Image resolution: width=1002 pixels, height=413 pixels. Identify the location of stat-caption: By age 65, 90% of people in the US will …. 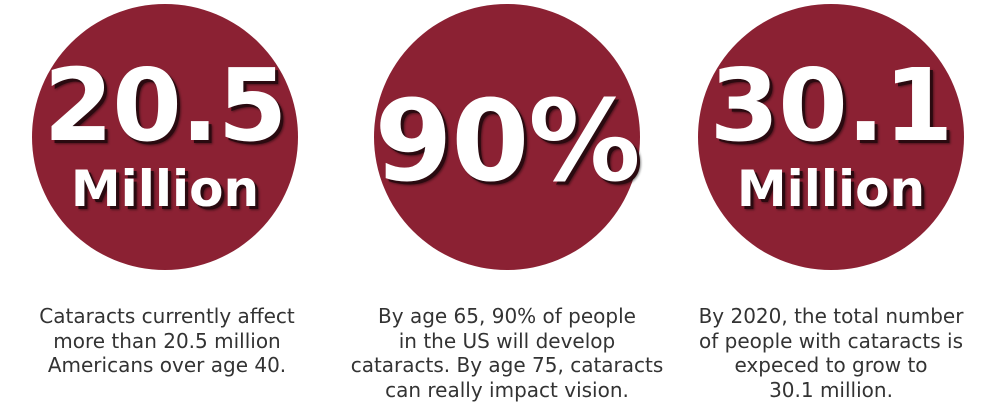
(507, 353).